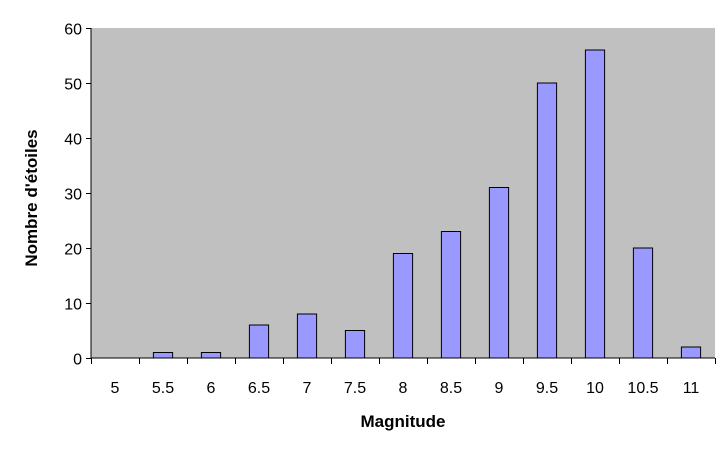 The width and height of the screenshot is (725, 453). I want to click on y-tick-labels: 0 10 20 30 40 50 60, so click(73, 195).